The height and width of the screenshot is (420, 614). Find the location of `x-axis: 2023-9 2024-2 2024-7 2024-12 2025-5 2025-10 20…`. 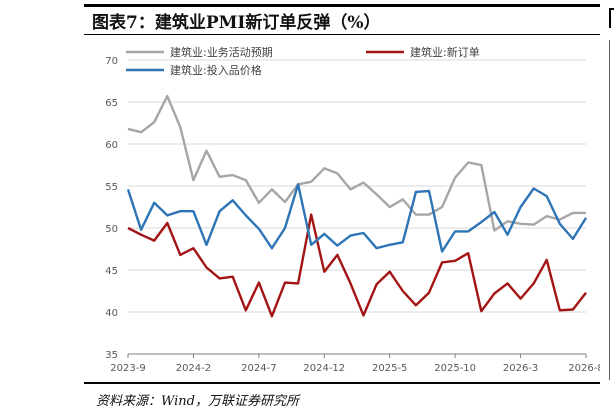

x-axis: 2023-9 2024-2 2024-7 2024-12 2025-5 2025-10 20… is located at coordinates (355, 363).